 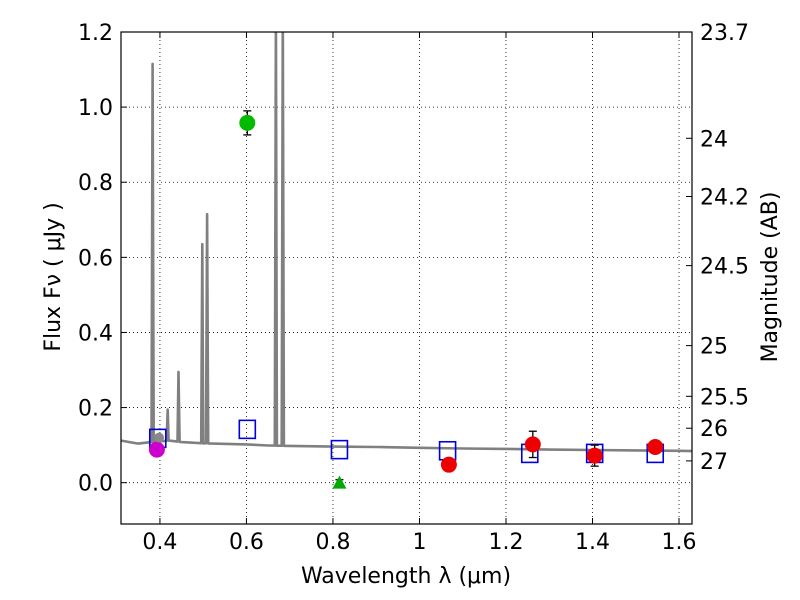 What do you see at coordinates (419, 542) in the screenshot?
I see `x-tick-label: 1` at bounding box center [419, 542].